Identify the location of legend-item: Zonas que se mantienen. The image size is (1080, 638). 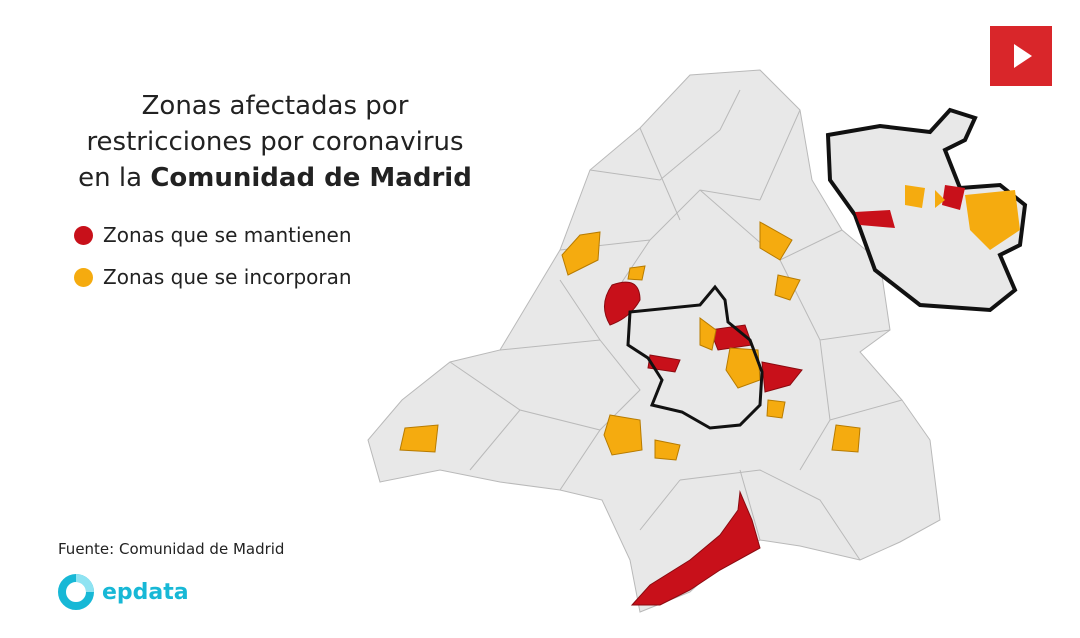
(213, 235).